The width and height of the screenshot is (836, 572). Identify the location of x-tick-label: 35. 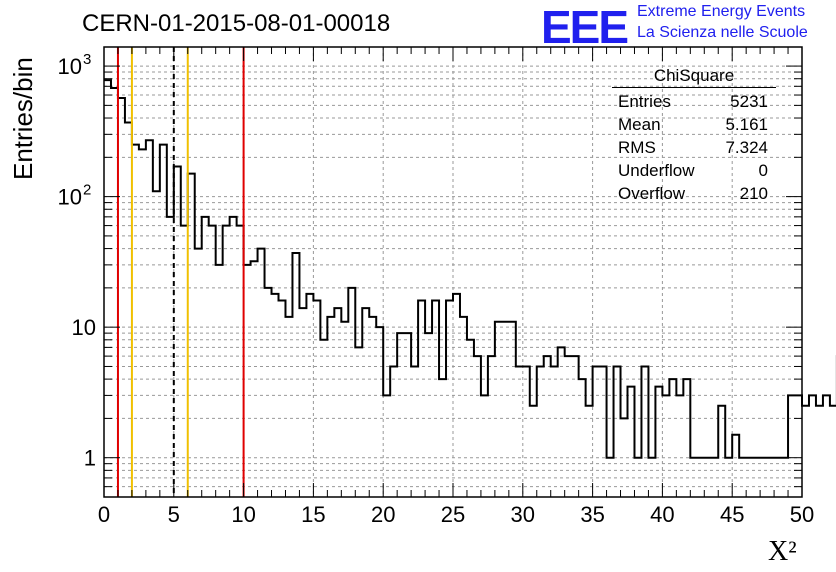
(592, 514).